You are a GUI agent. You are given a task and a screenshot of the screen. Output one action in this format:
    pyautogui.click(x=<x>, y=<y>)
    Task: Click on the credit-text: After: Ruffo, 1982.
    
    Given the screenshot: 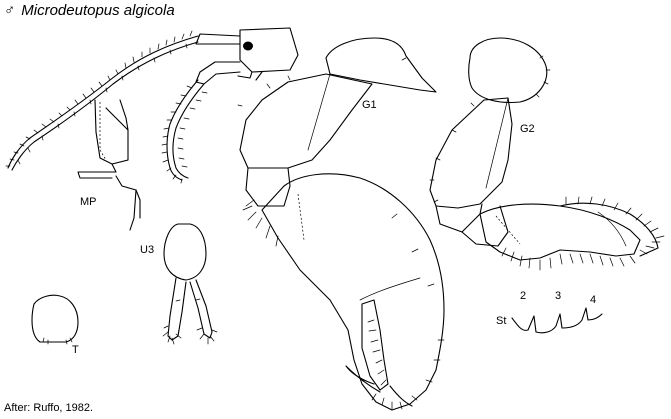 What is the action you would take?
    pyautogui.click(x=49, y=408)
    